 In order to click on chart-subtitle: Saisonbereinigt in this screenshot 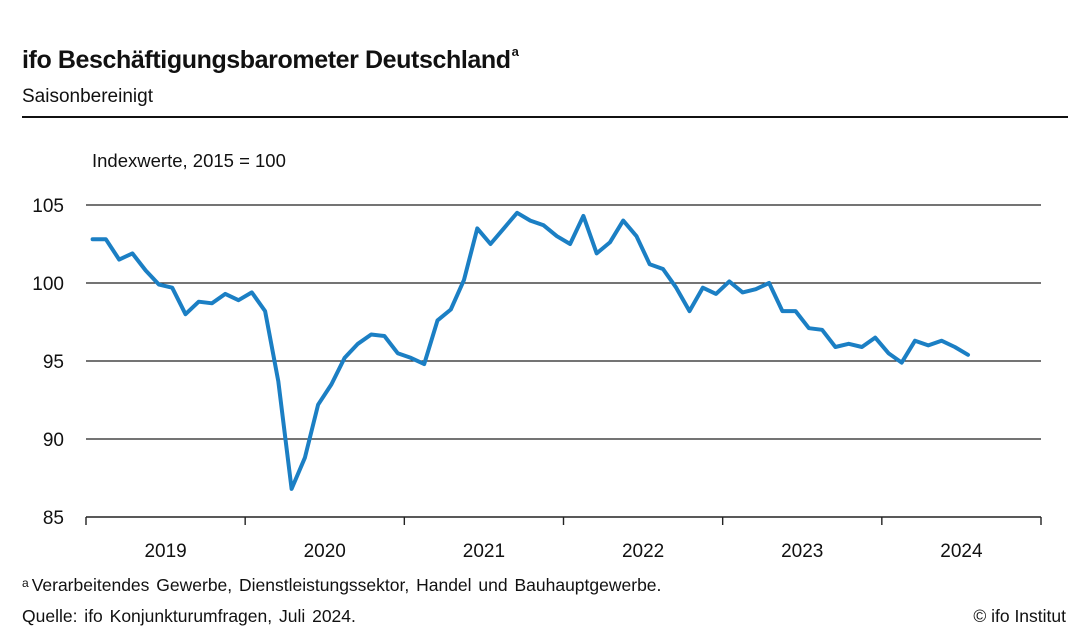, I will do `click(87, 96)`.